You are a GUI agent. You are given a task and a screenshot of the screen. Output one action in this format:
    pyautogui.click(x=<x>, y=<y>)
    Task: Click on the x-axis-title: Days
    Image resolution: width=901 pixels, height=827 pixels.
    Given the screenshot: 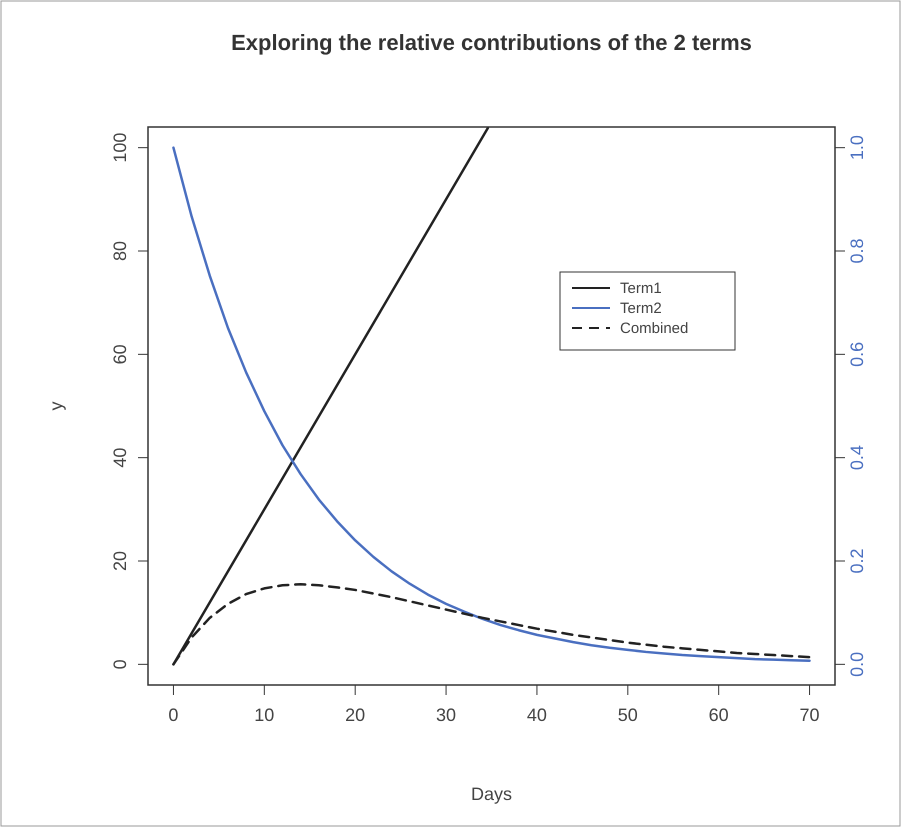 What is the action you would take?
    pyautogui.click(x=491, y=794)
    